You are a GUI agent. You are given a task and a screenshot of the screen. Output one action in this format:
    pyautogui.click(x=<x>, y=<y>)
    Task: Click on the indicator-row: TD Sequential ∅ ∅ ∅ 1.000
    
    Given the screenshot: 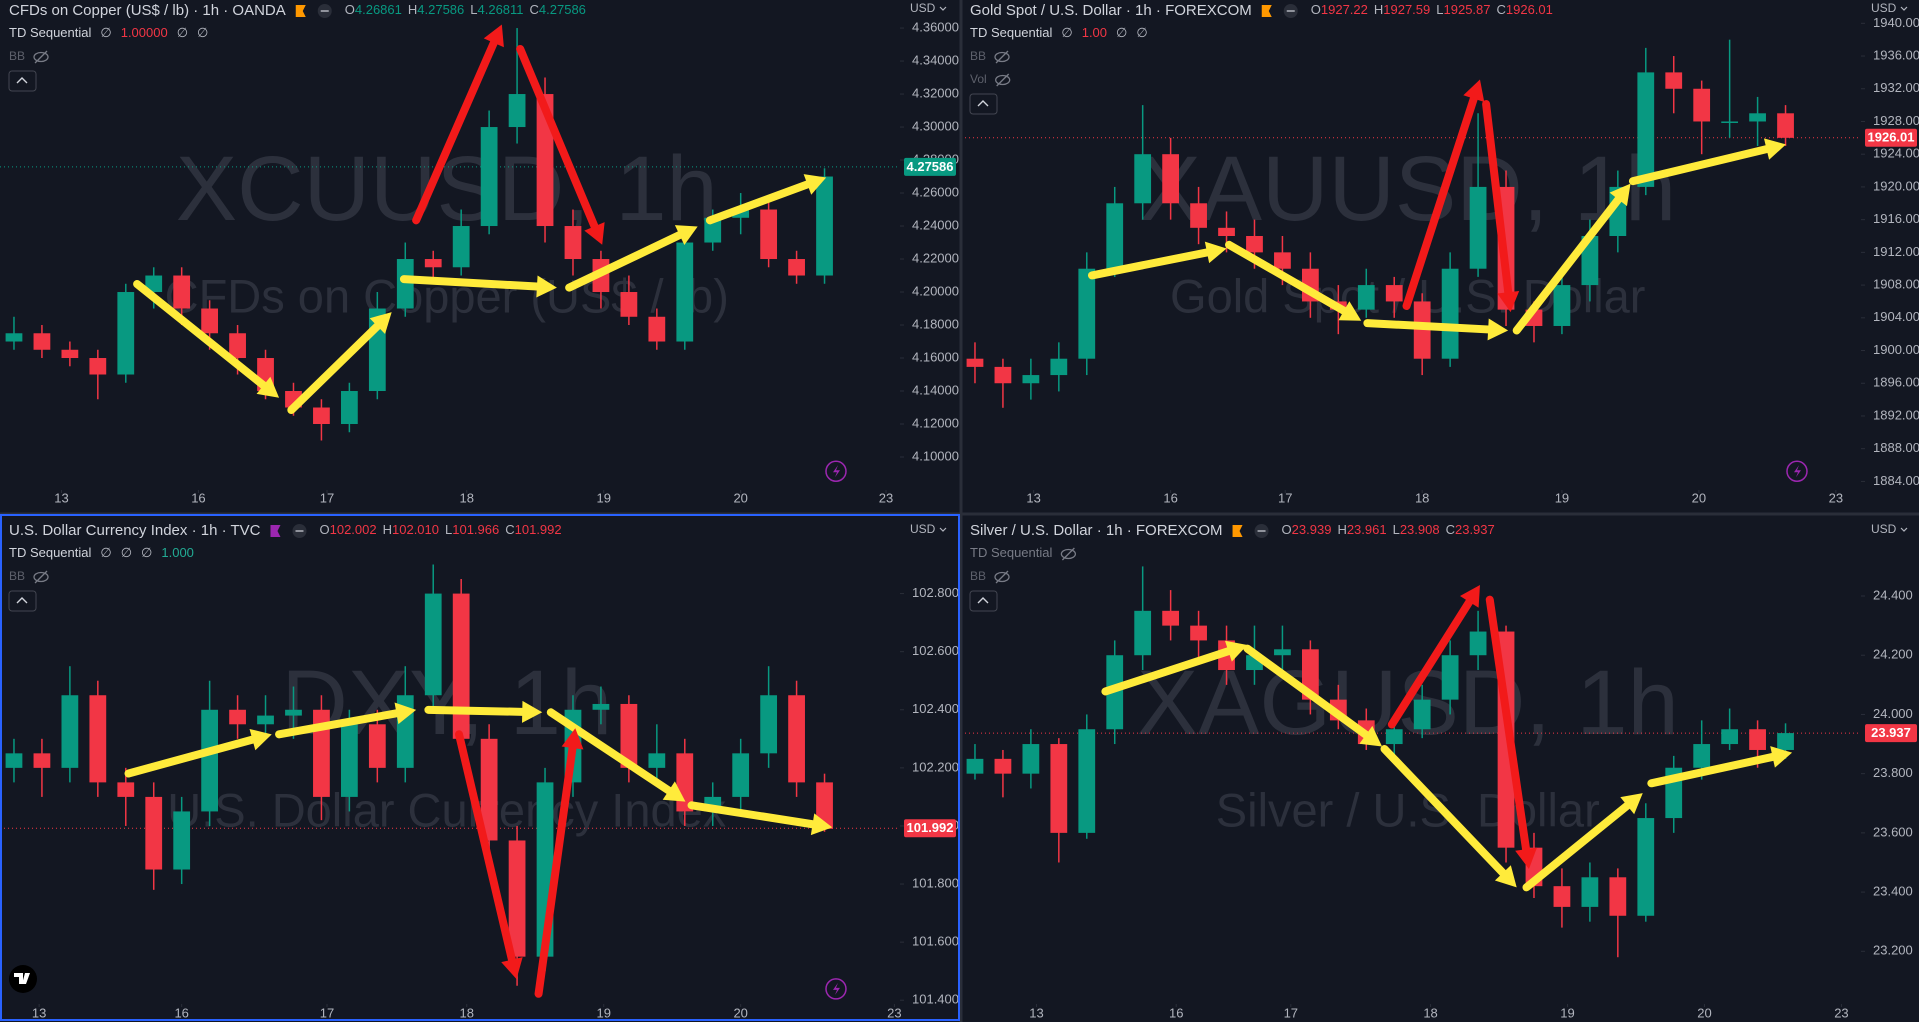 What is the action you would take?
    pyautogui.click(x=101, y=552)
    